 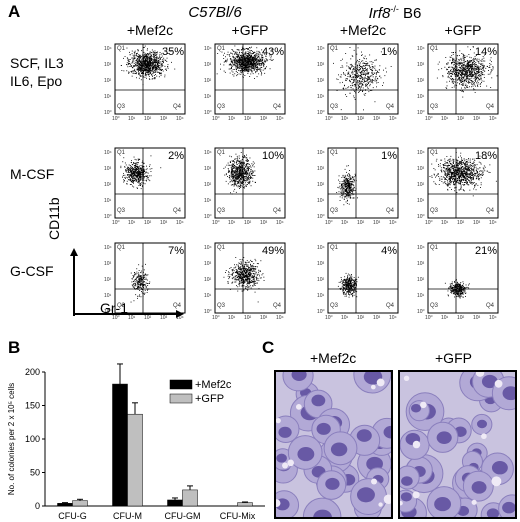 I want to click on x-category-label: CFU-M, so click(x=127, y=516).